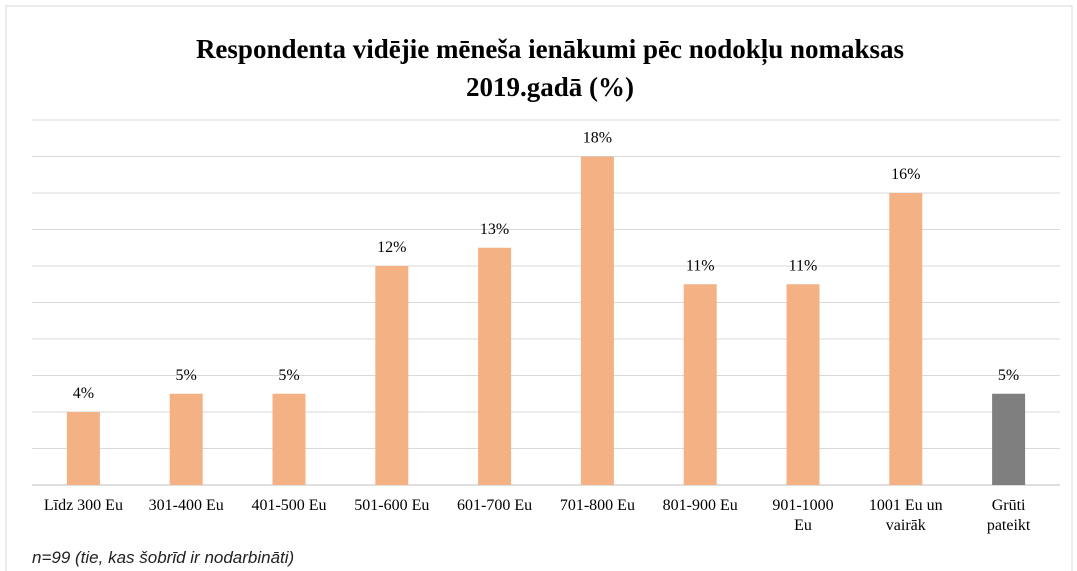 The image size is (1077, 571). Describe the element at coordinates (905, 515) in the screenshot. I see `x-tick-label: 1001 Eu un vairāk` at that location.